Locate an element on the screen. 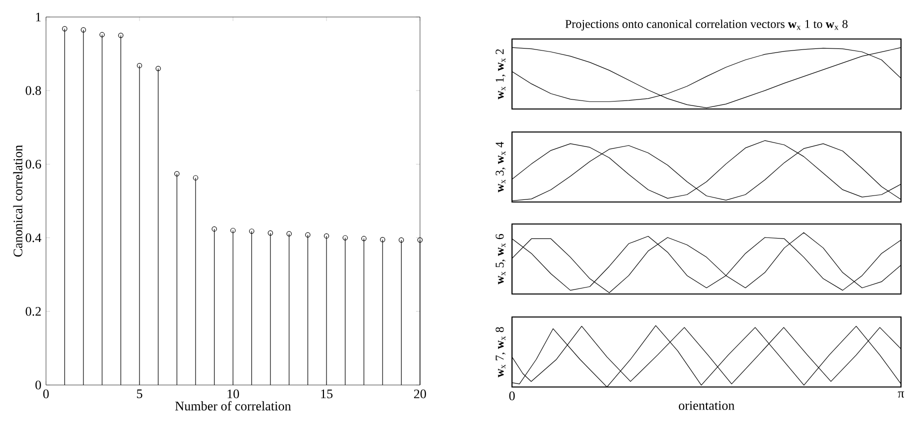 The image size is (905, 431). x-axis-title: orientation is located at coordinates (706, 405).